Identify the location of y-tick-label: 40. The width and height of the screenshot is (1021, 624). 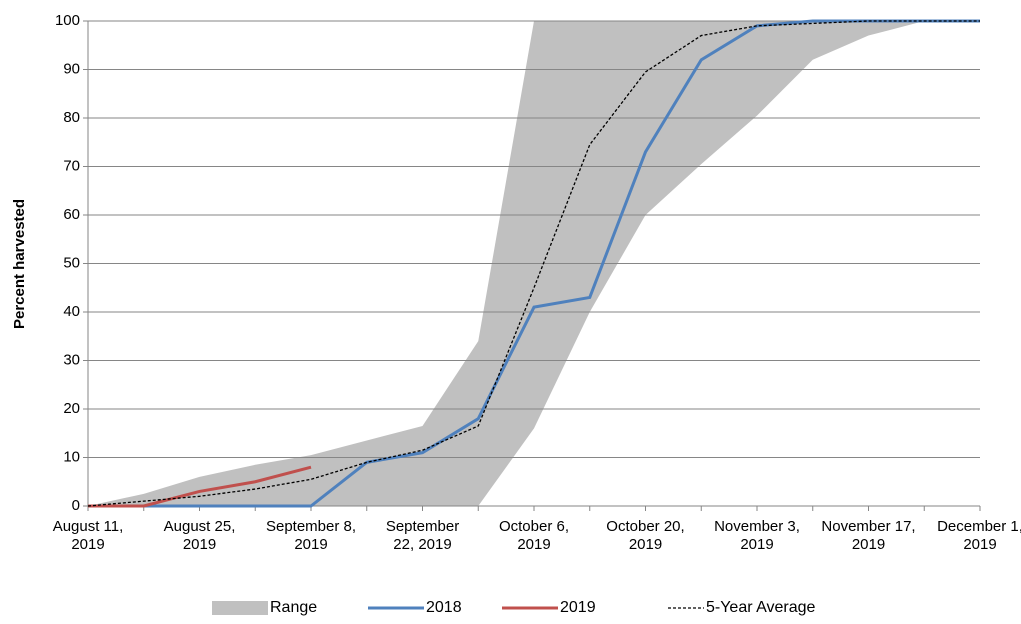
(71, 311).